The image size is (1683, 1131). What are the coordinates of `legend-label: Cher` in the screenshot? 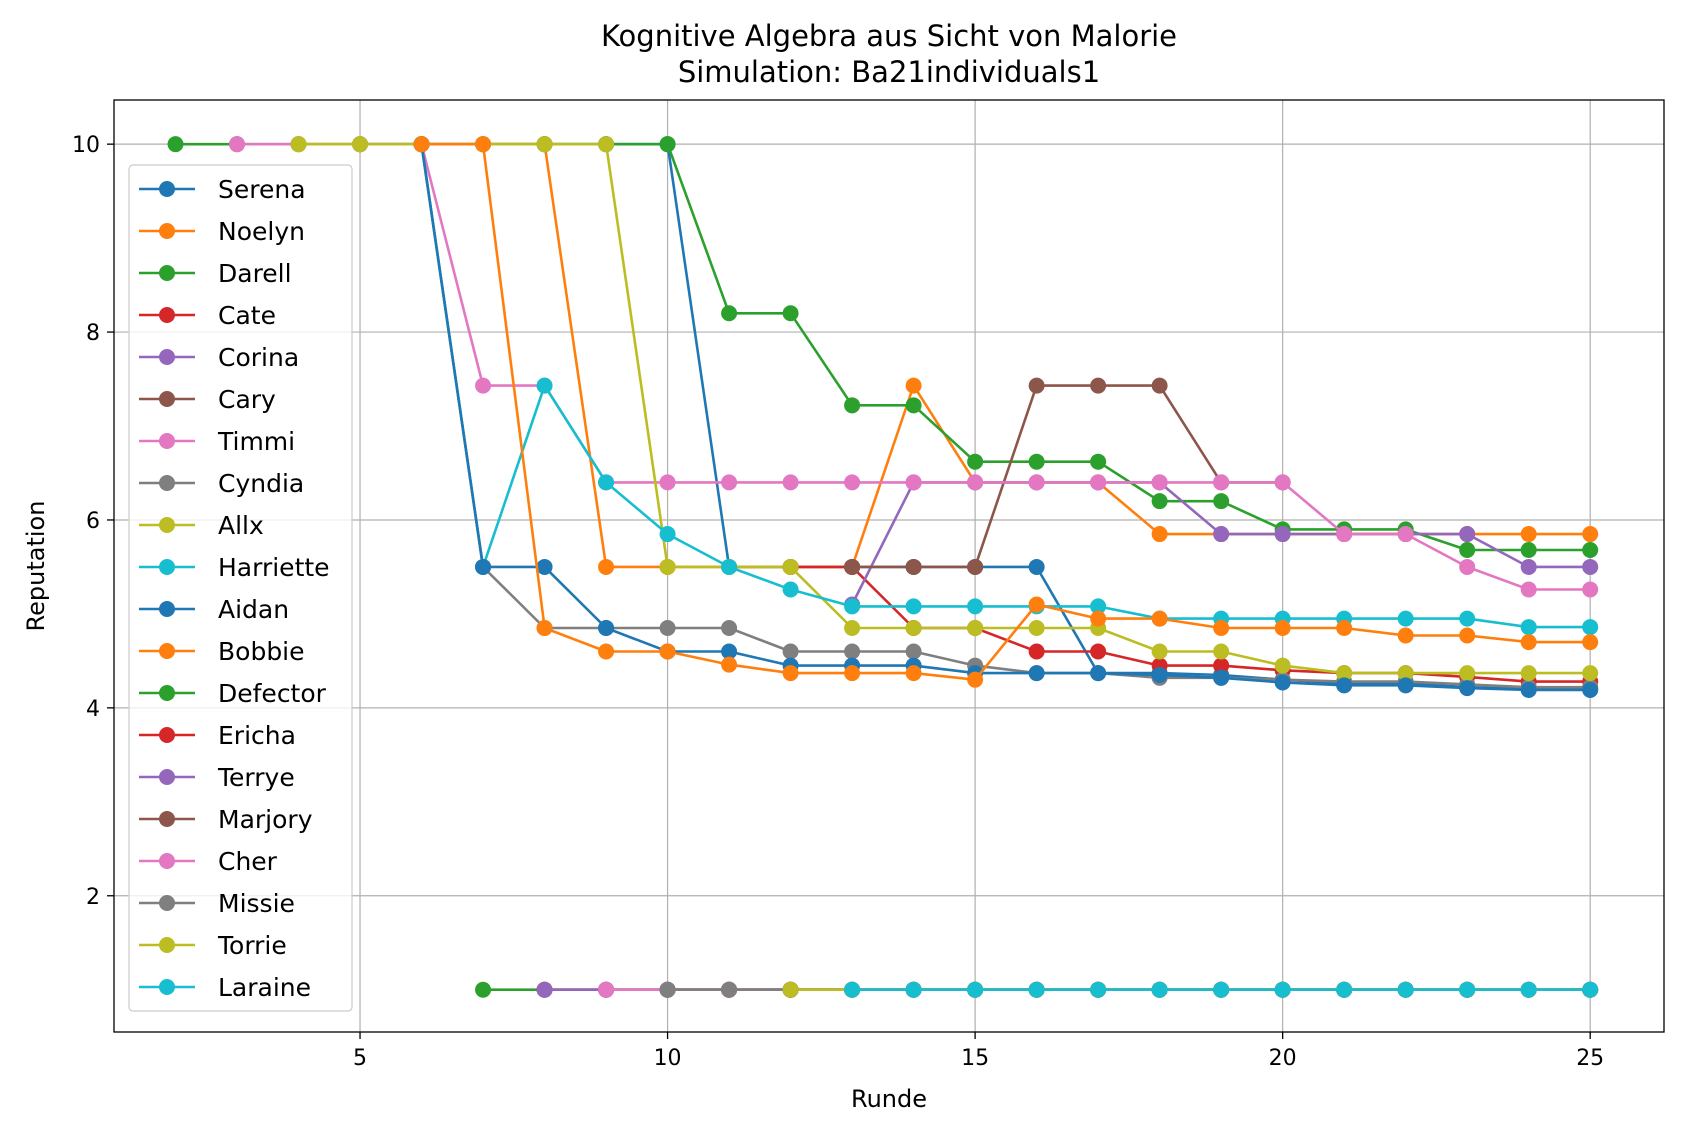 It's located at (248, 861).